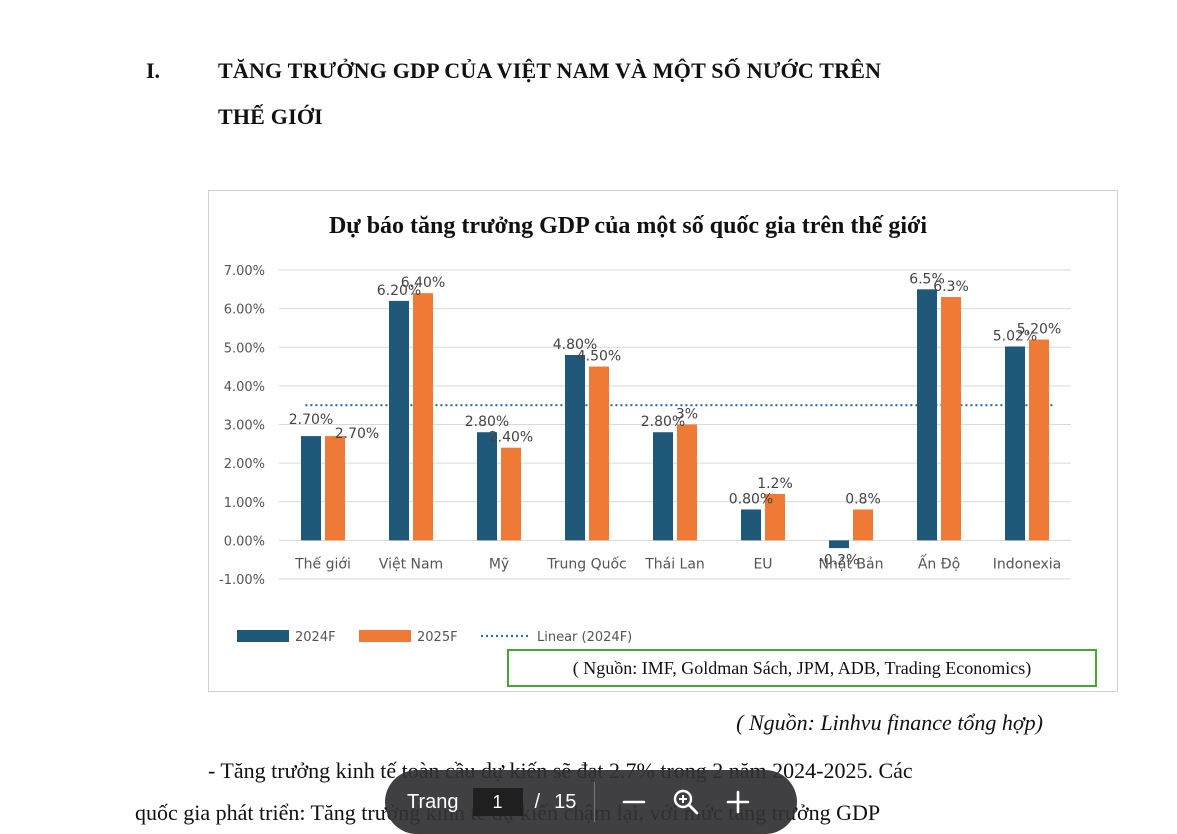  Describe the element at coordinates (889, 722) in the screenshot. I see `figure-caption: ( Nguồn: Linhvu finance tổng hợp)` at that location.